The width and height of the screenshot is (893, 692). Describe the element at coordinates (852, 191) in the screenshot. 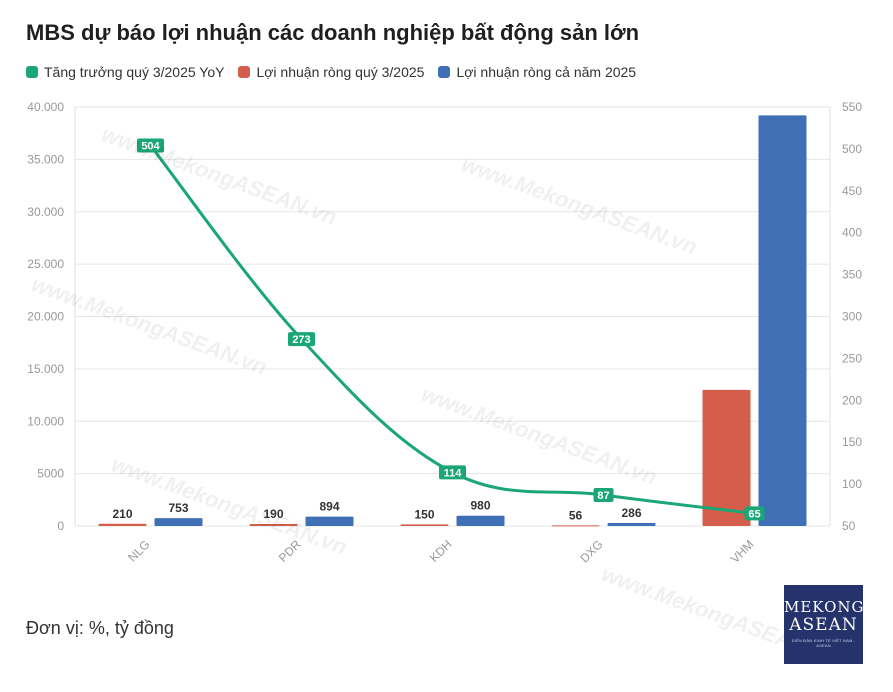

I see `right-axis-tick-label: 450` at that location.